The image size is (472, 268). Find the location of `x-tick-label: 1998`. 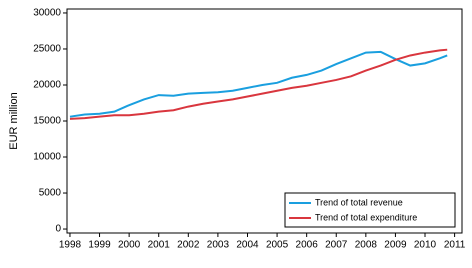

x-tick-label: 1998 is located at coordinates (70, 245).